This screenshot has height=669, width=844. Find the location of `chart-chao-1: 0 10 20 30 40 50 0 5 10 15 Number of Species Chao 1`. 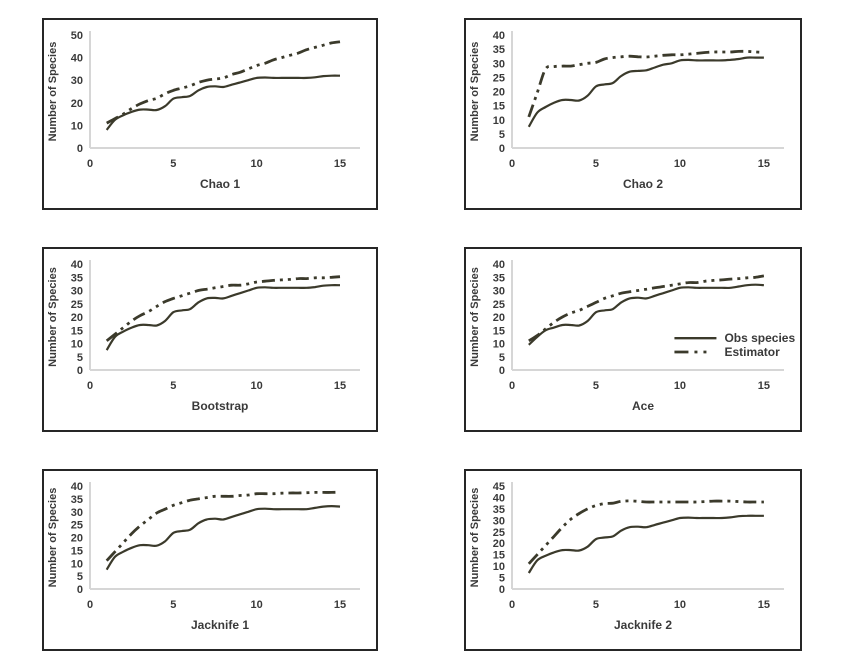

chart-chao-1: 0 10 20 30 40 50 0 5 10 15 Number of Species Chao 1 is located at coordinates (203, 110).